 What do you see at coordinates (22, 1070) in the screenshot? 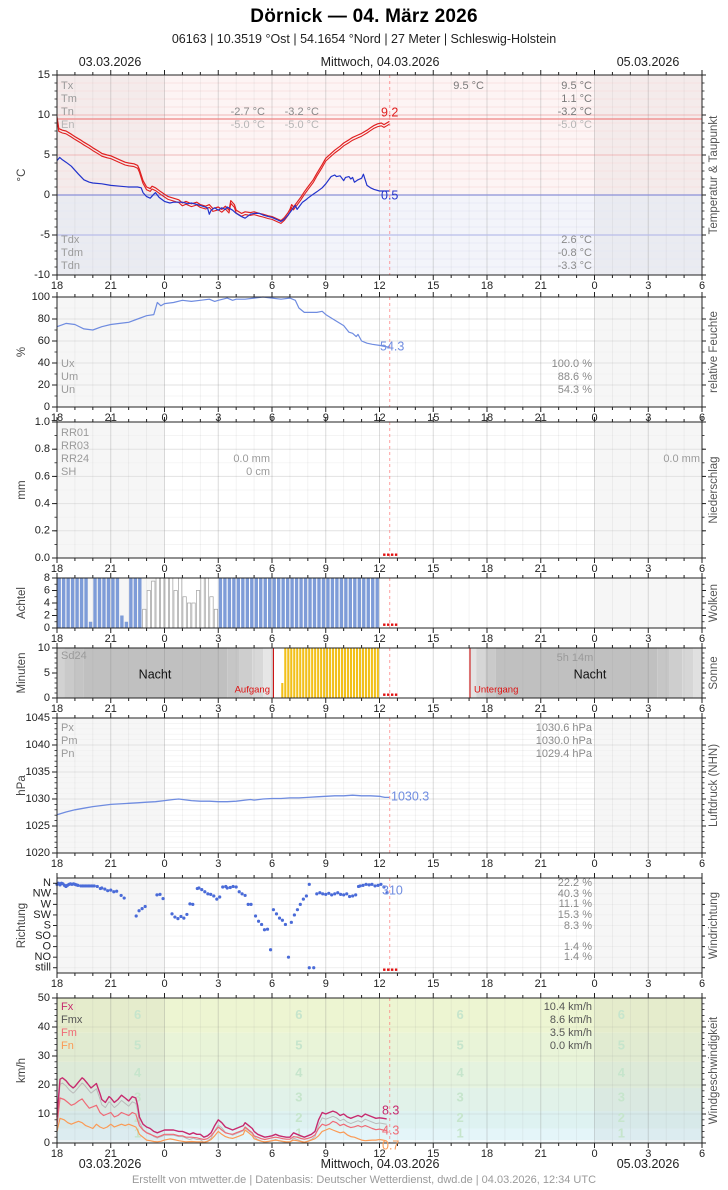
I see `left-axis-title: km/h` at bounding box center [22, 1070].